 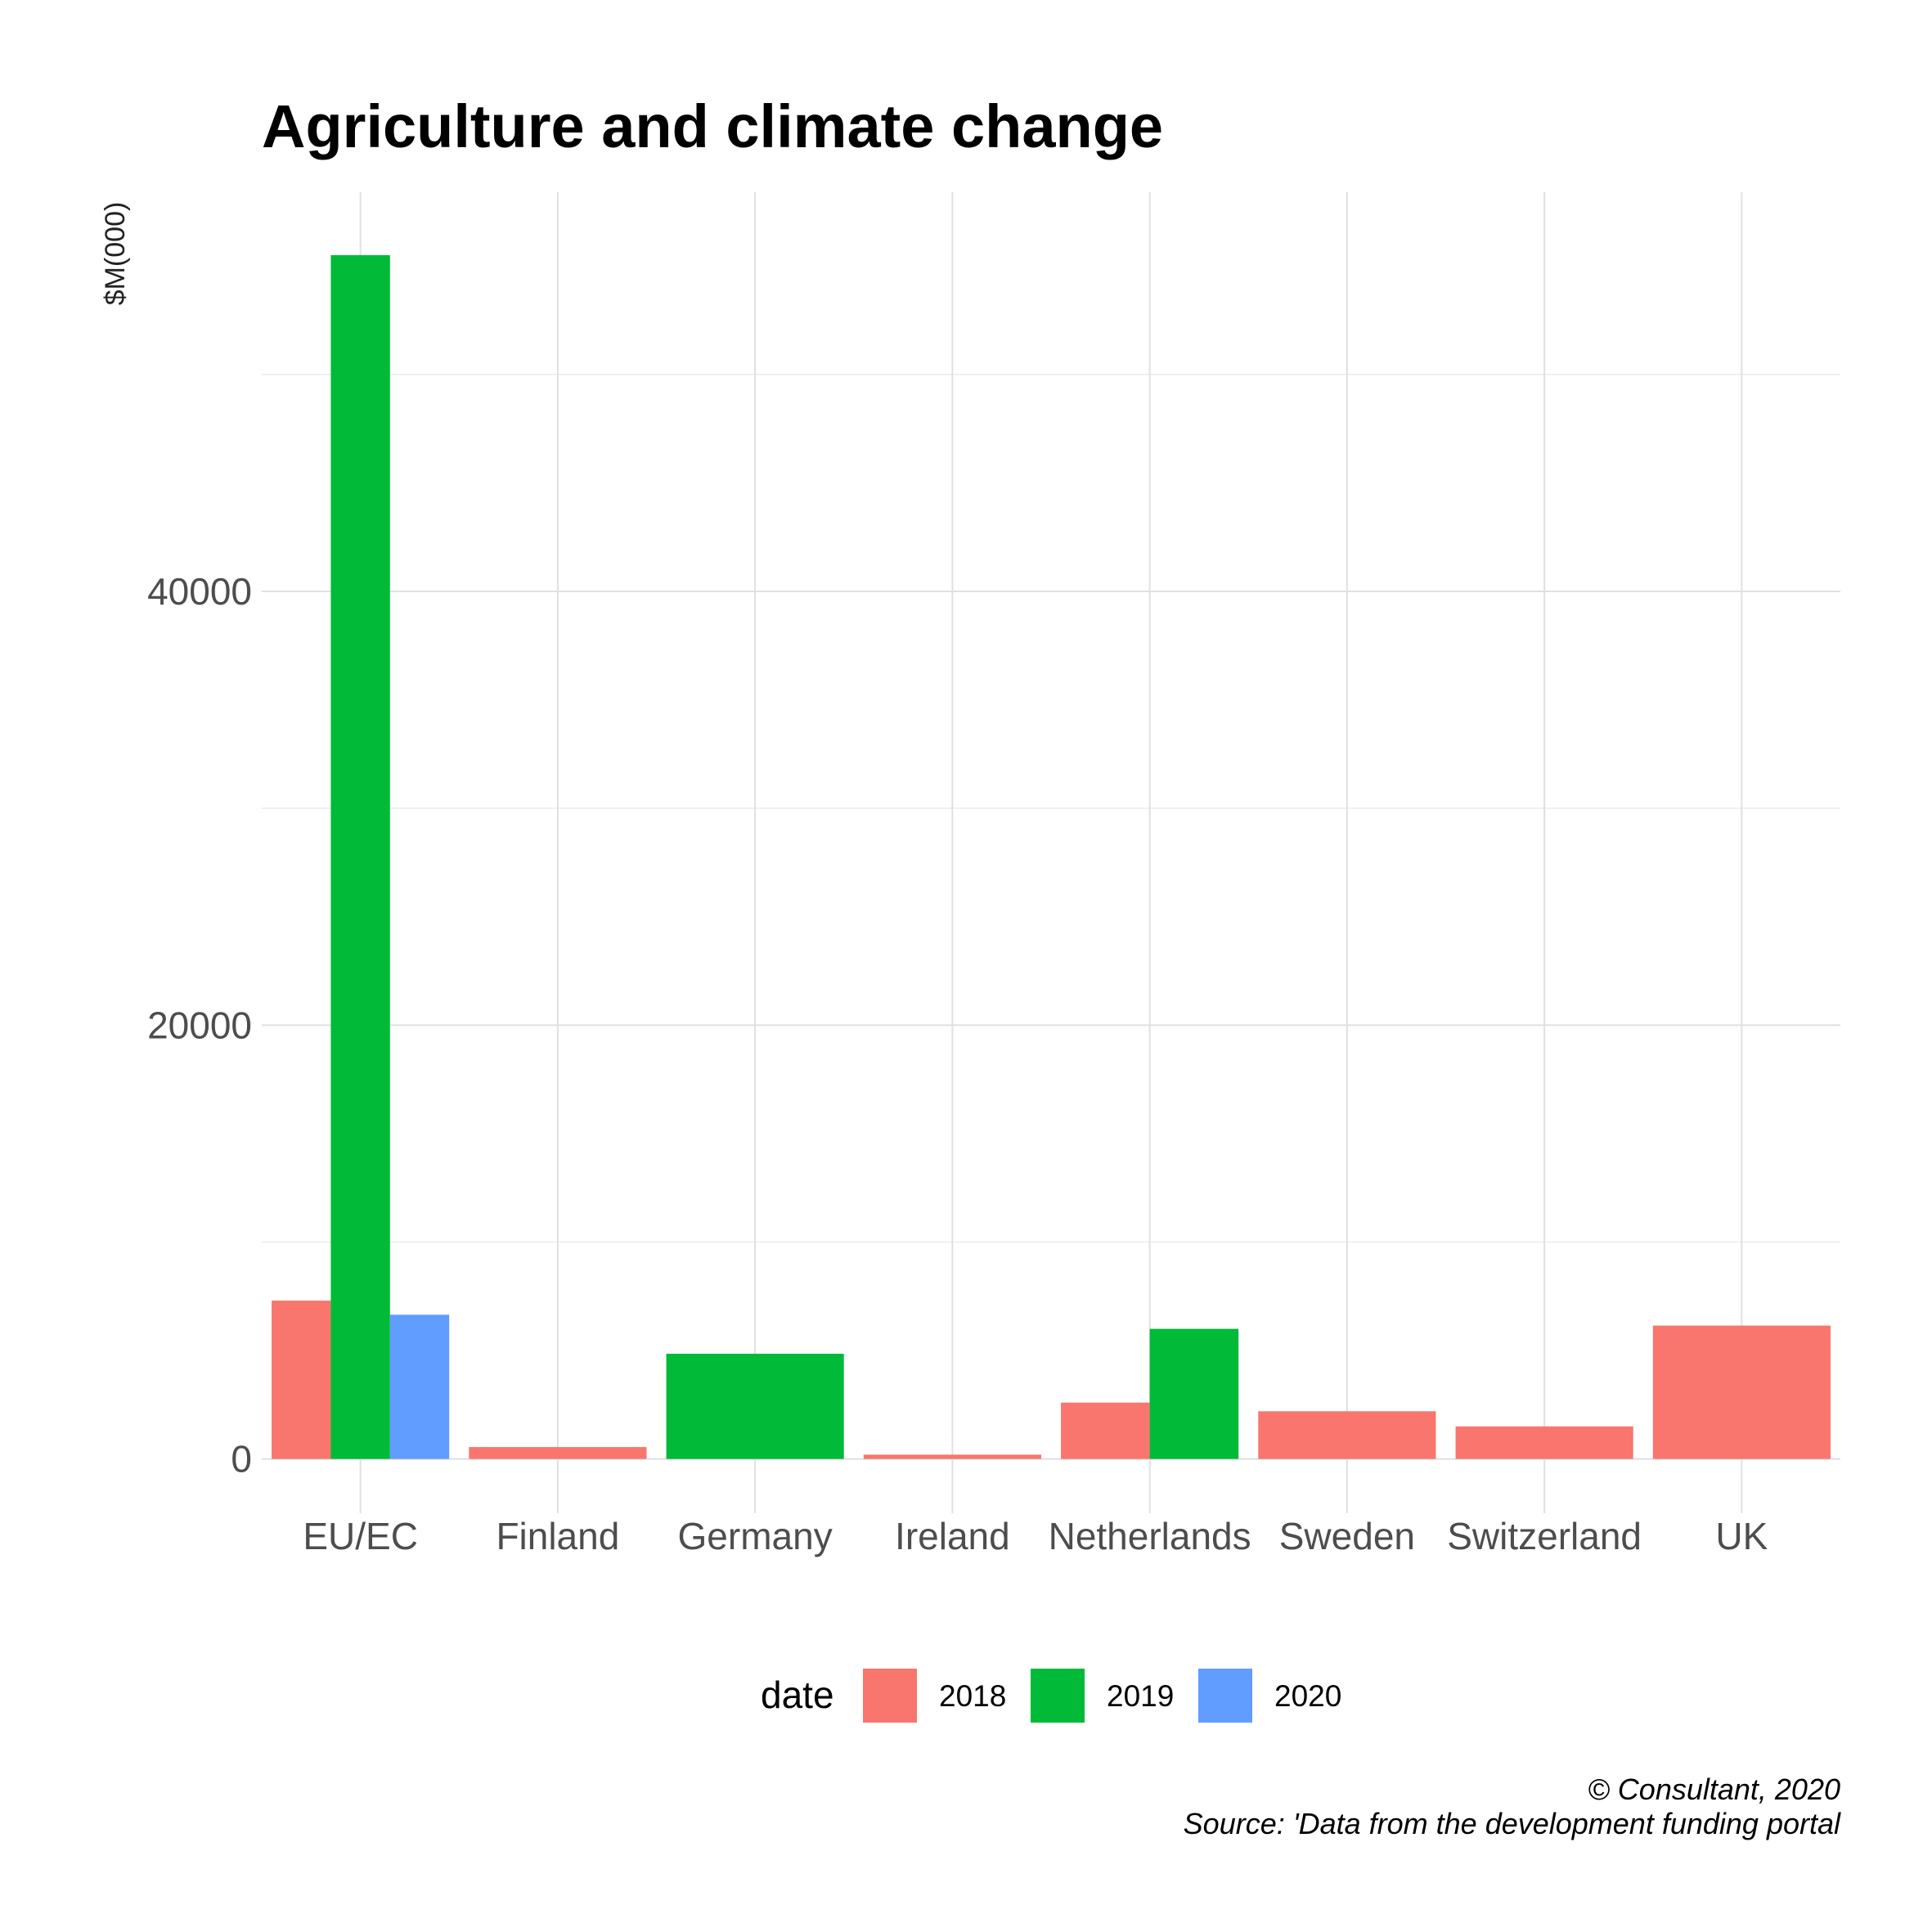 I want to click on x-tick-label: UK, so click(x=1742, y=1536).